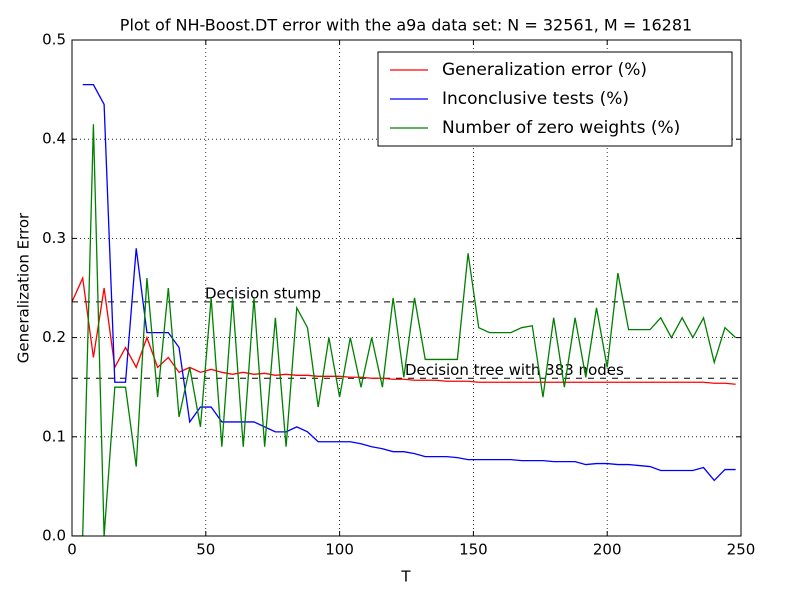 This screenshot has width=800, height=600. What do you see at coordinates (339, 550) in the screenshot?
I see `x-tick-label: 100` at bounding box center [339, 550].